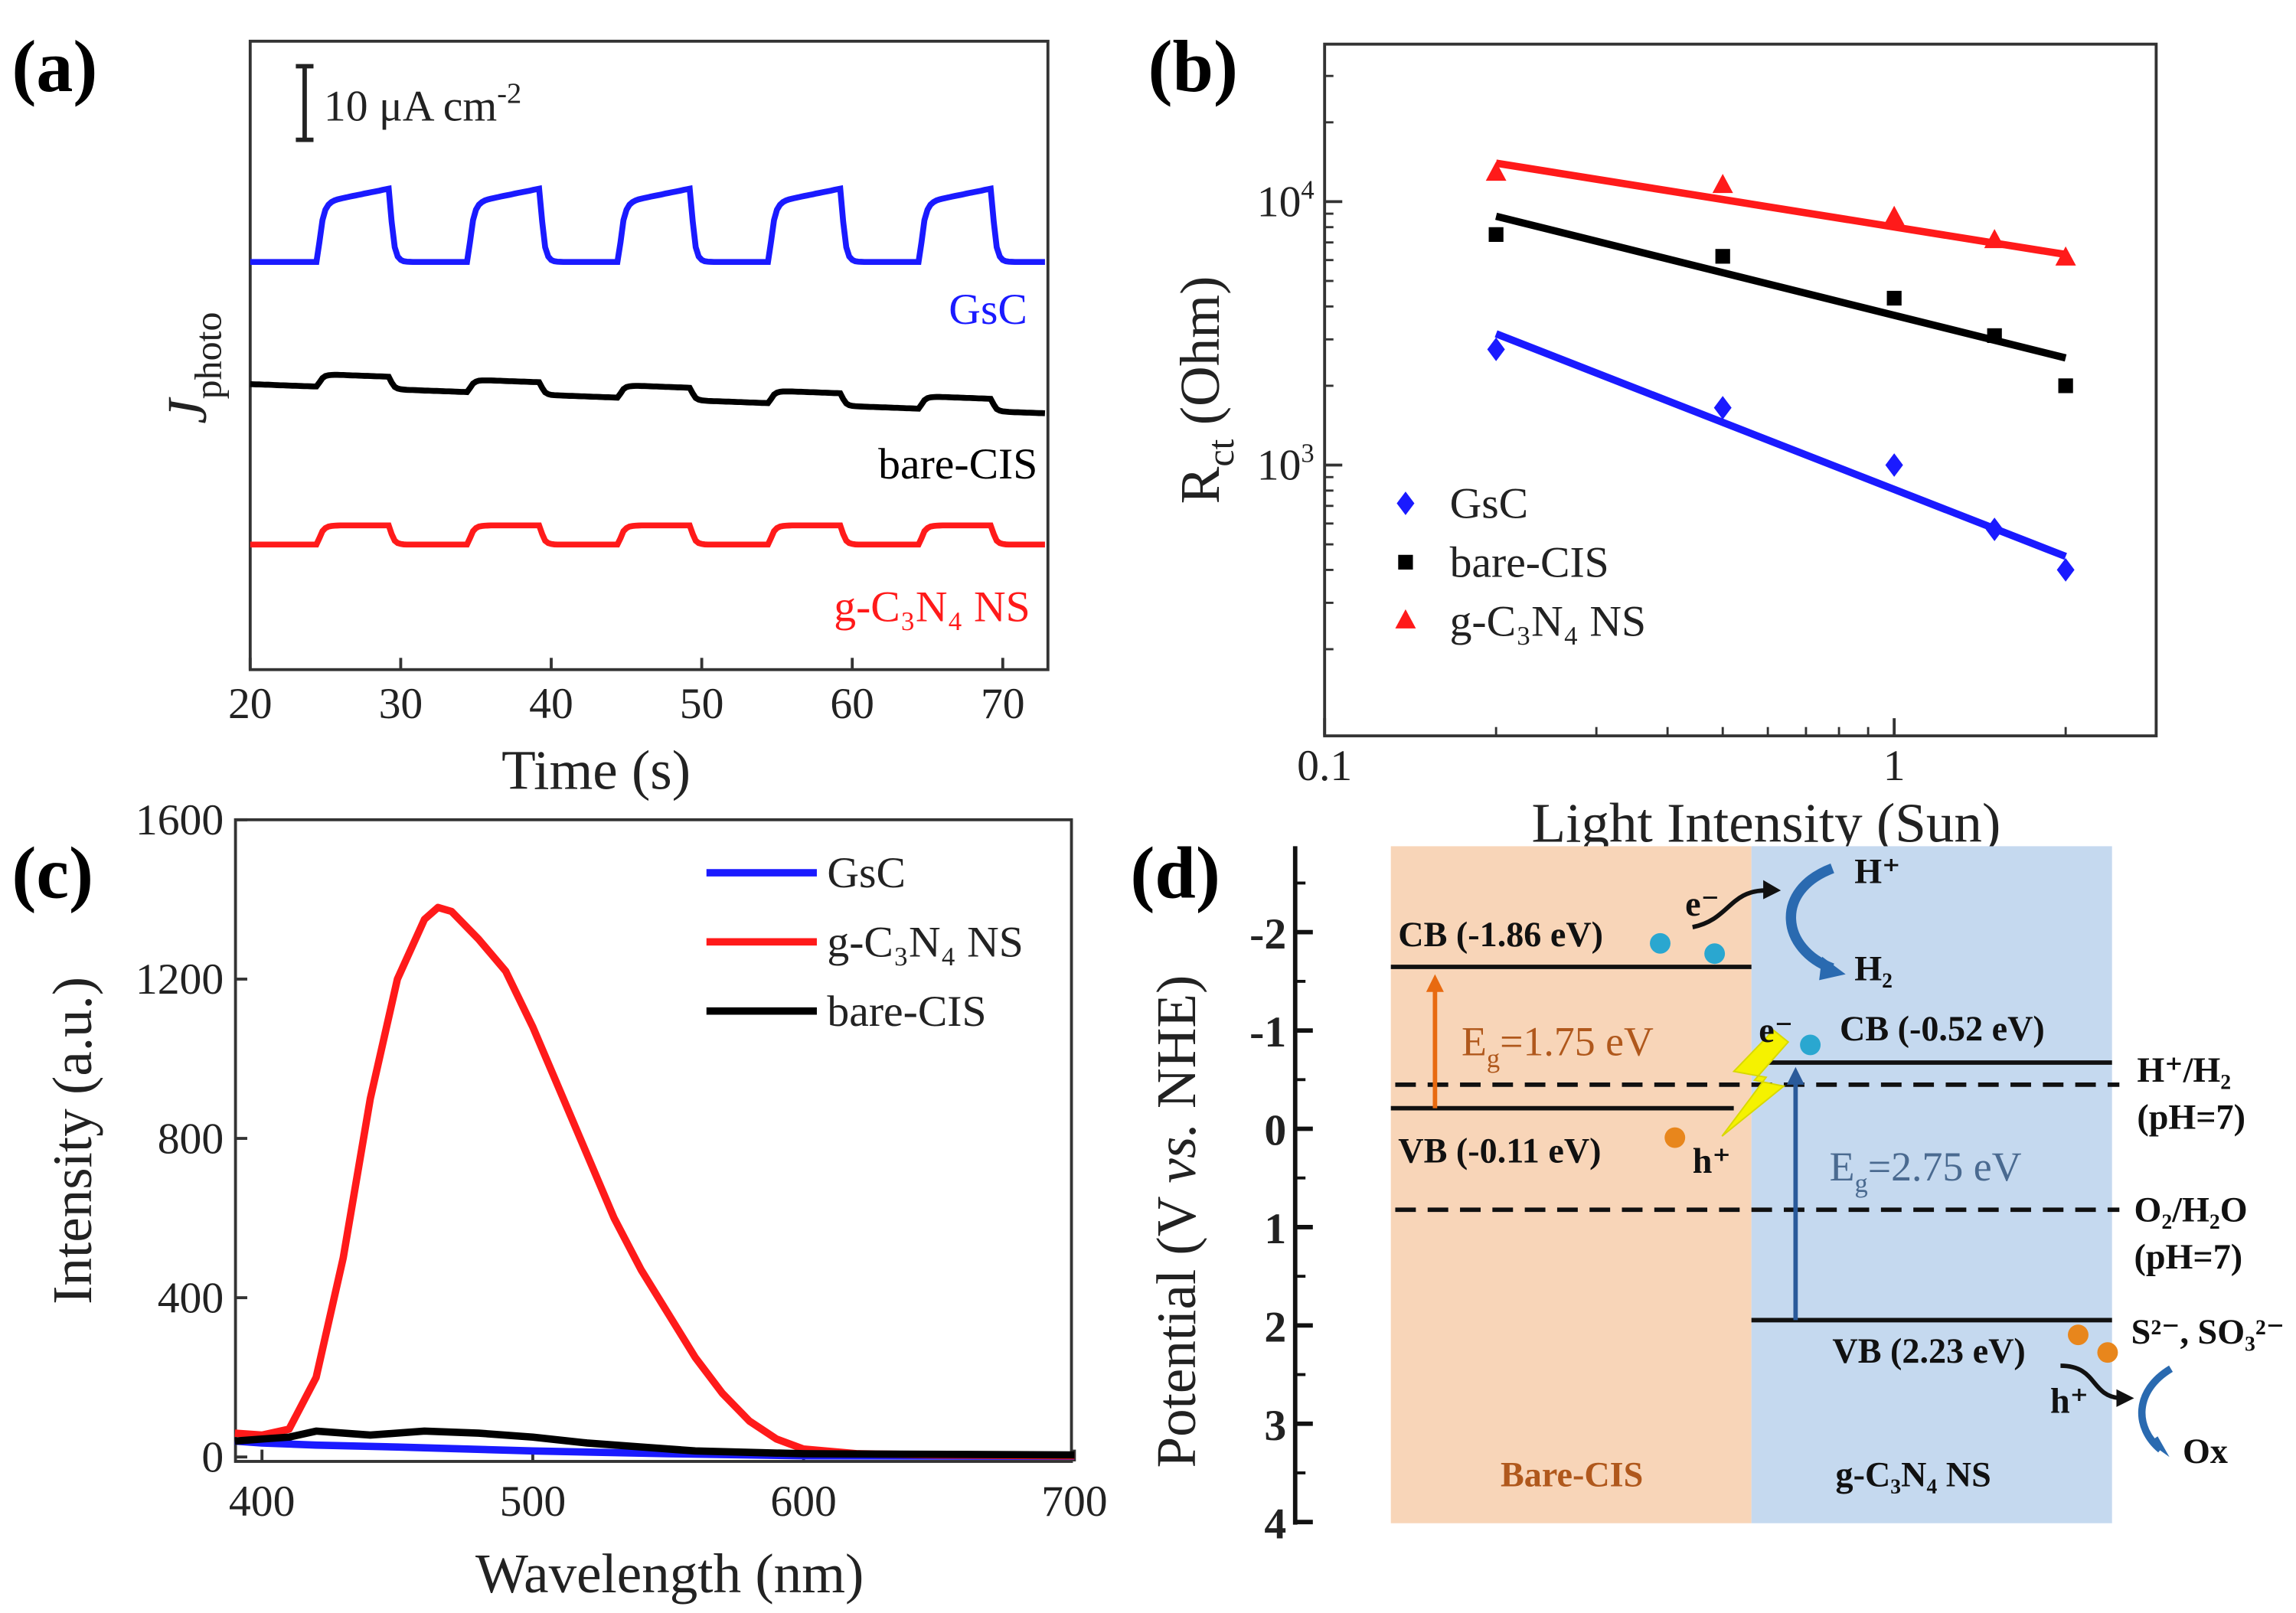  I want to click on x-tick-label: 400, so click(262, 1501).